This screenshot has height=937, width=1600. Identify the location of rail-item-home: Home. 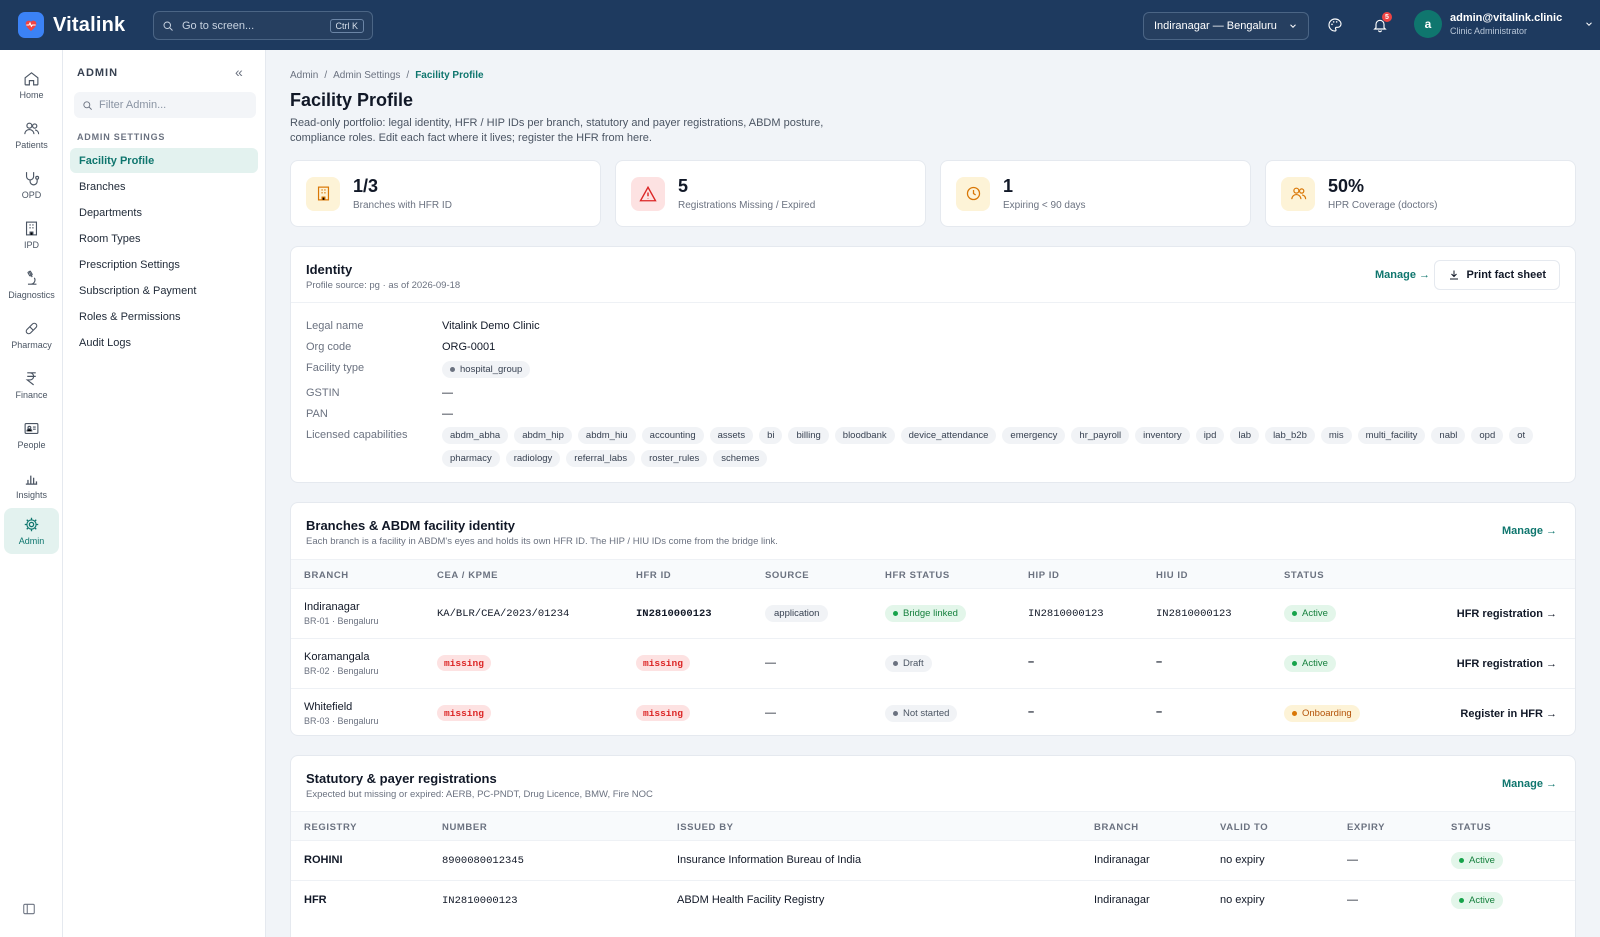
(31, 85).